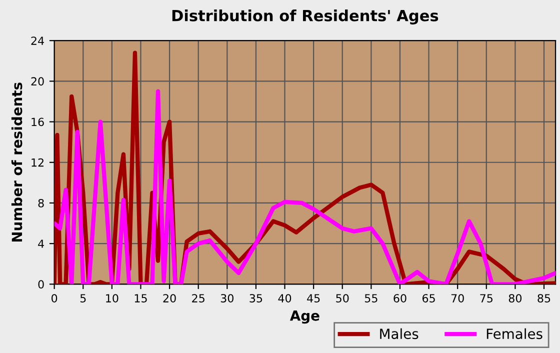 This screenshot has height=353, width=560. I want to click on x-tick-label: 65, so click(428, 298).